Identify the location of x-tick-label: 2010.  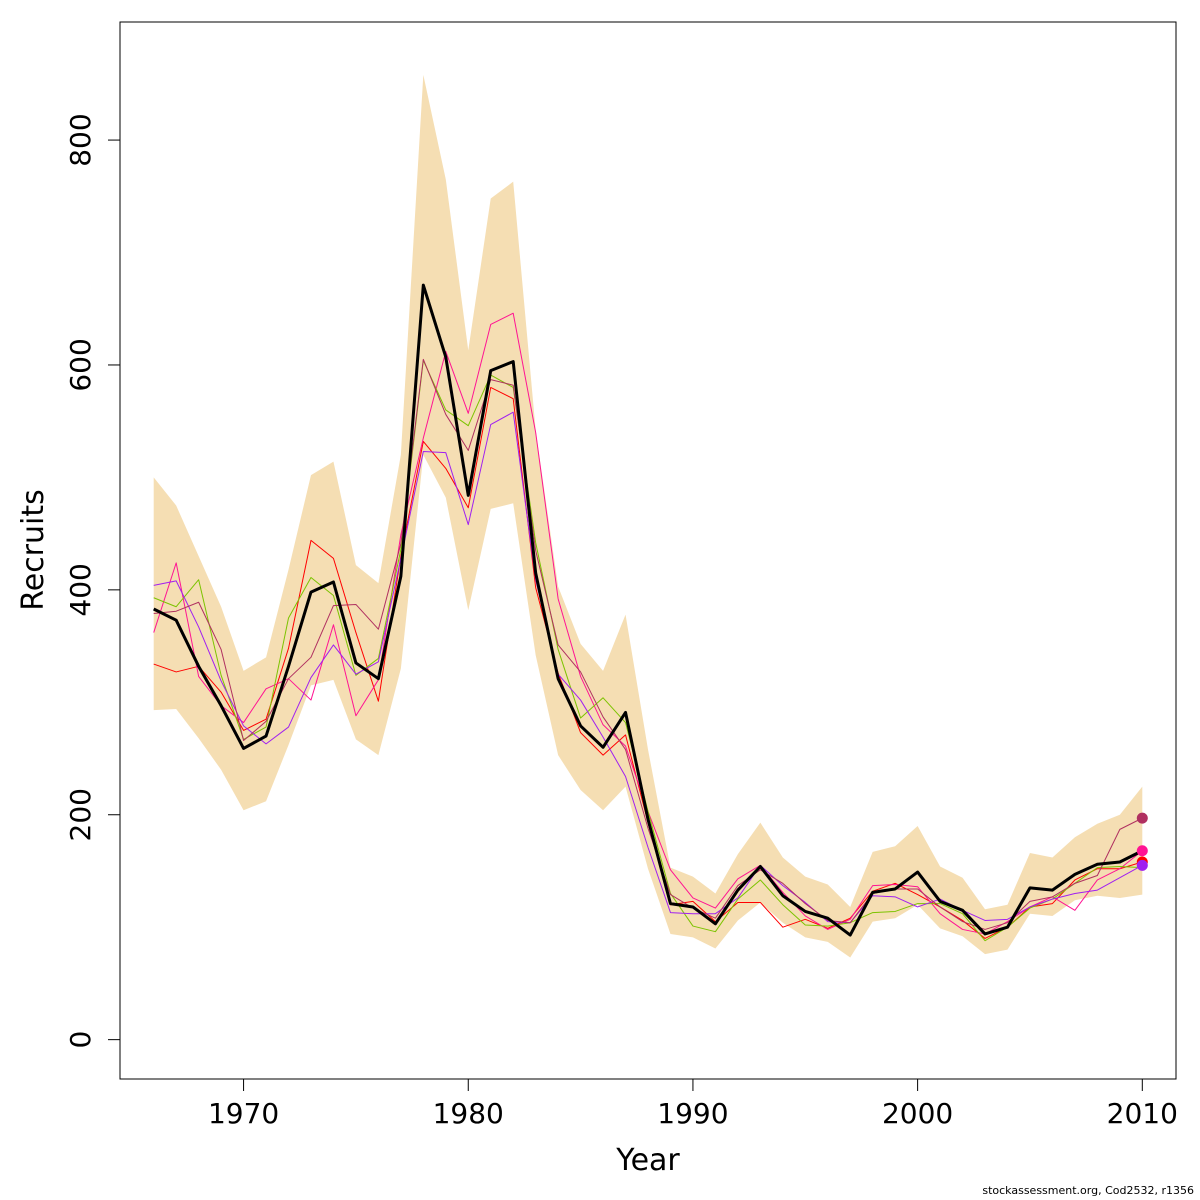
(1142, 1113).